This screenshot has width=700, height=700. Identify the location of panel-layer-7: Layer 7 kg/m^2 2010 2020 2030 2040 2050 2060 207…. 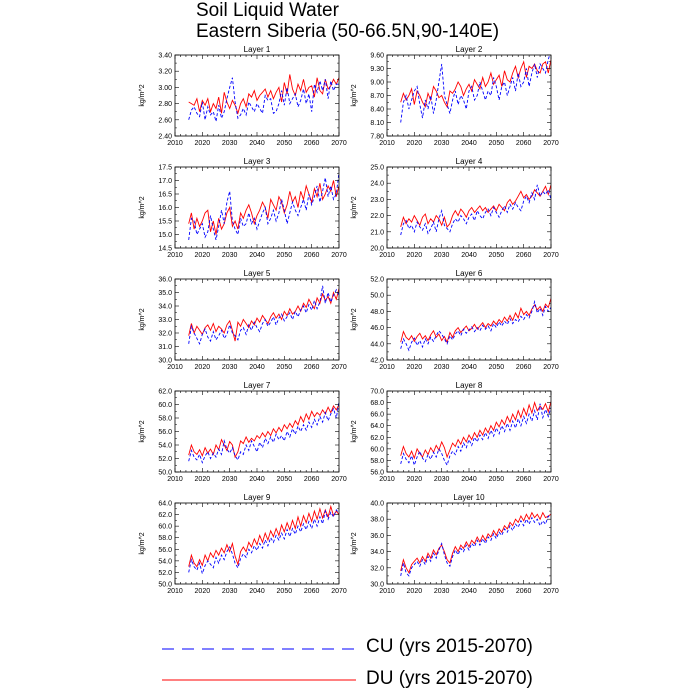
(243, 432).